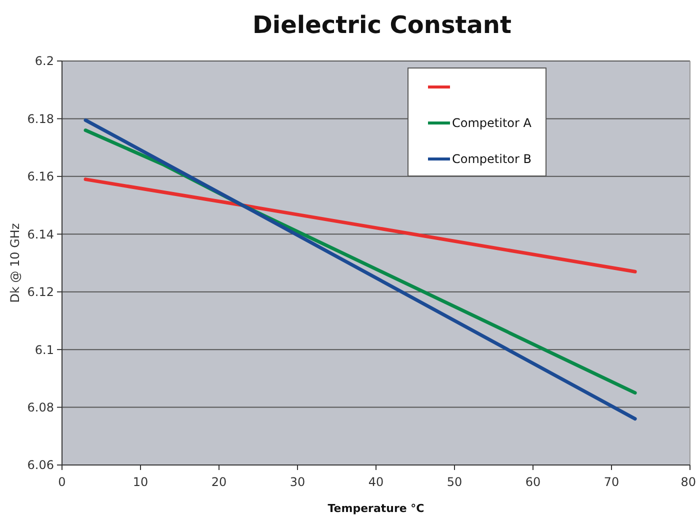  What do you see at coordinates (40, 292) in the screenshot?
I see `y-tick-label: 6.12` at bounding box center [40, 292].